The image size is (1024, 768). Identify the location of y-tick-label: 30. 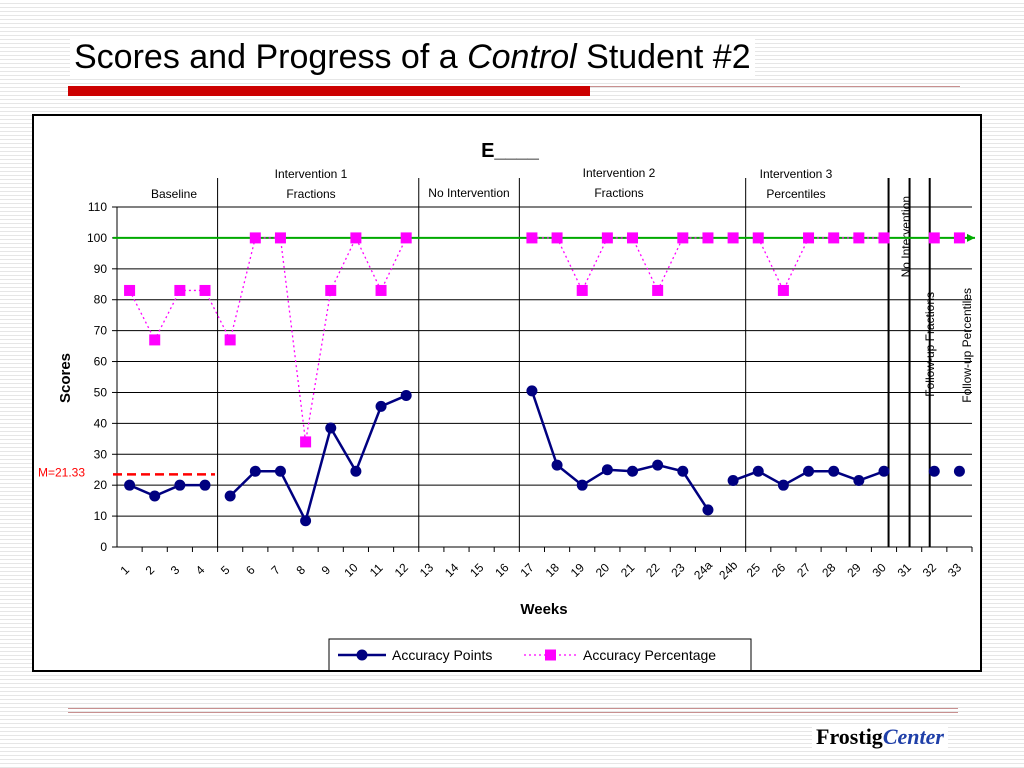
(101, 454).